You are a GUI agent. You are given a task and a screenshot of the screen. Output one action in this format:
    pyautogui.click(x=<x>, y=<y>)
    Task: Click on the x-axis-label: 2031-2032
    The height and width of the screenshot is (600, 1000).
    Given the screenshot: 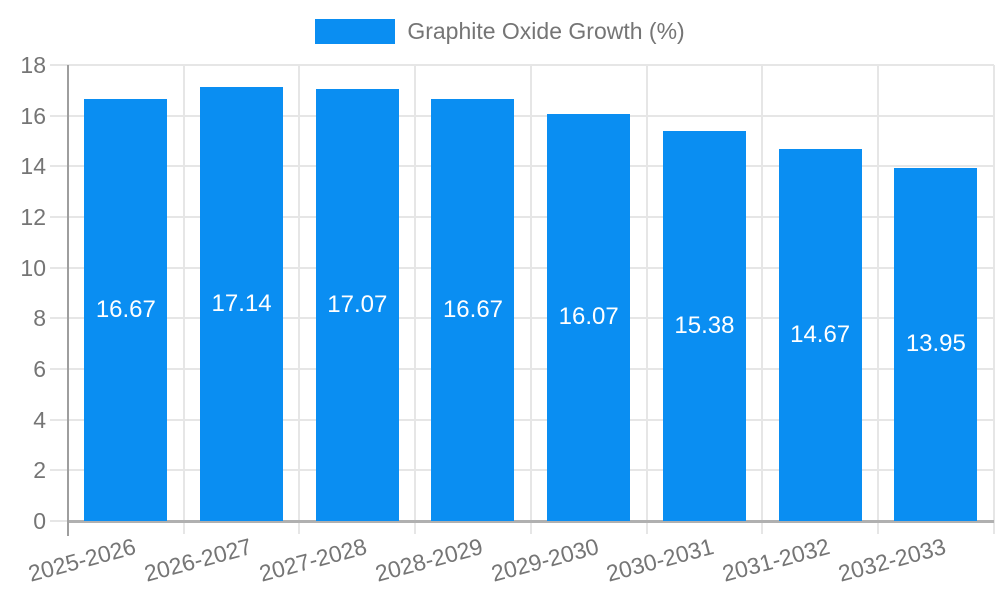 What is the action you would take?
    pyautogui.click(x=776, y=560)
    